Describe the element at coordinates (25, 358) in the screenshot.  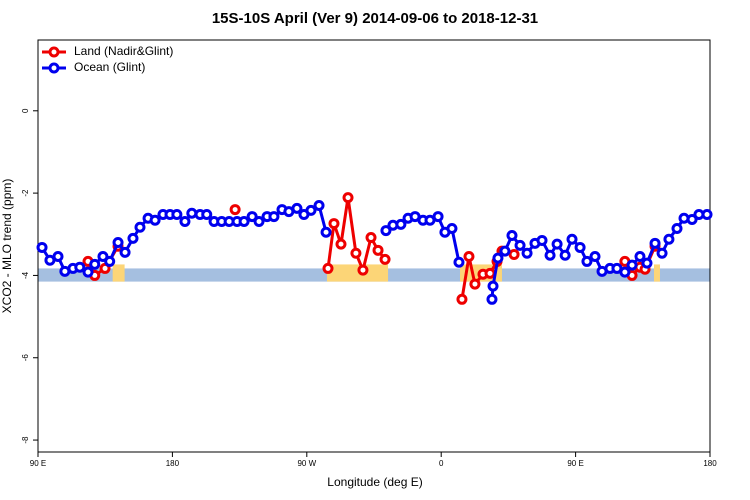
I see `y-tick-label: -6` at that location.